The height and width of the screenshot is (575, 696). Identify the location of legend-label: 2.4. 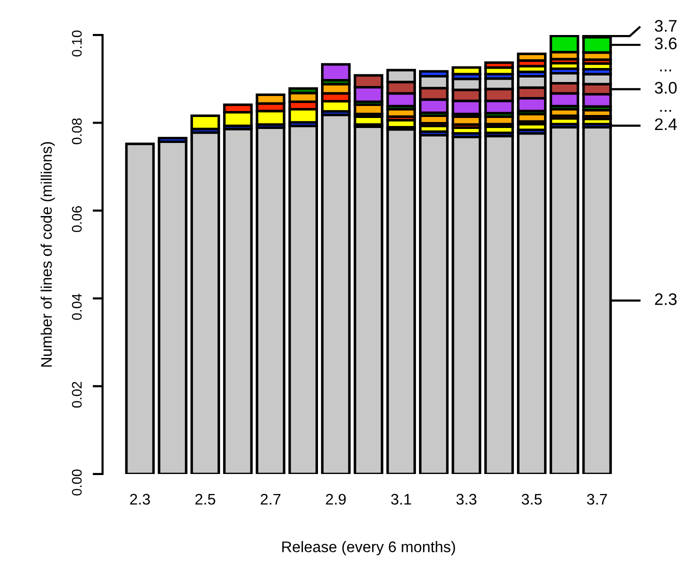
(666, 124).